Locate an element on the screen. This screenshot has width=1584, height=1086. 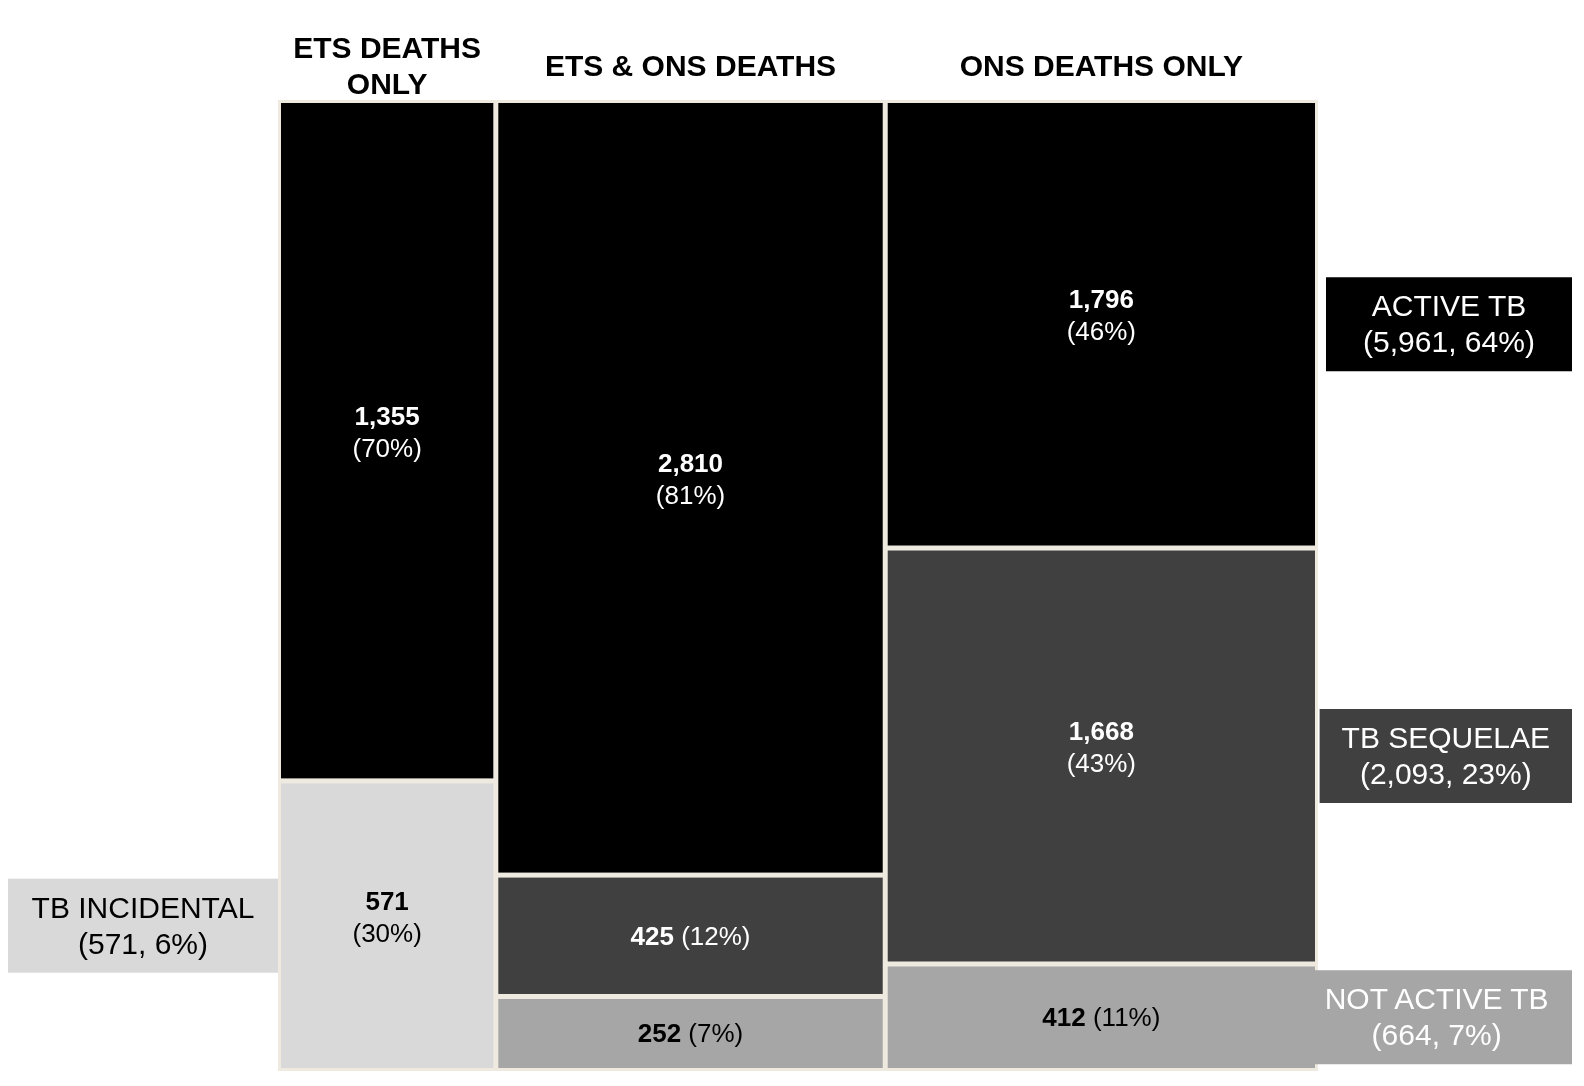
series-label: ACTIVE TB (5,961, 64%) is located at coordinates (1449, 324).